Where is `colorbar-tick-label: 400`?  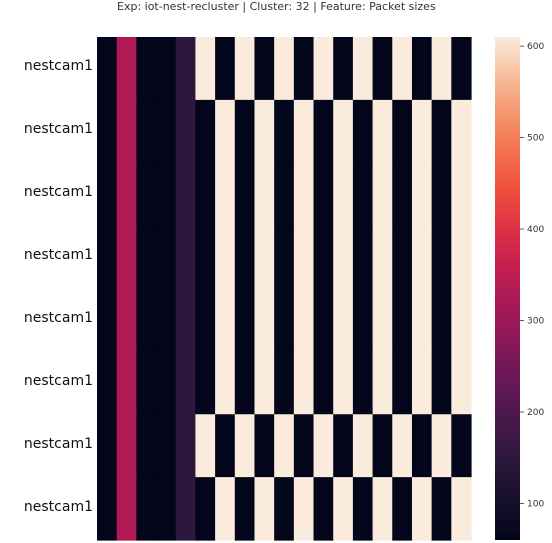
colorbar-tick-label: 400 is located at coordinates (535, 230).